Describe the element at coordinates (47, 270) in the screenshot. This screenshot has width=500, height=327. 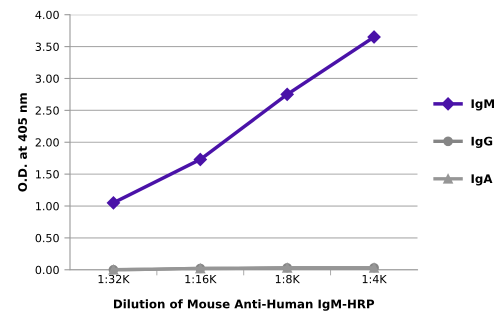
I see `y-tick-label: 0.00` at that location.